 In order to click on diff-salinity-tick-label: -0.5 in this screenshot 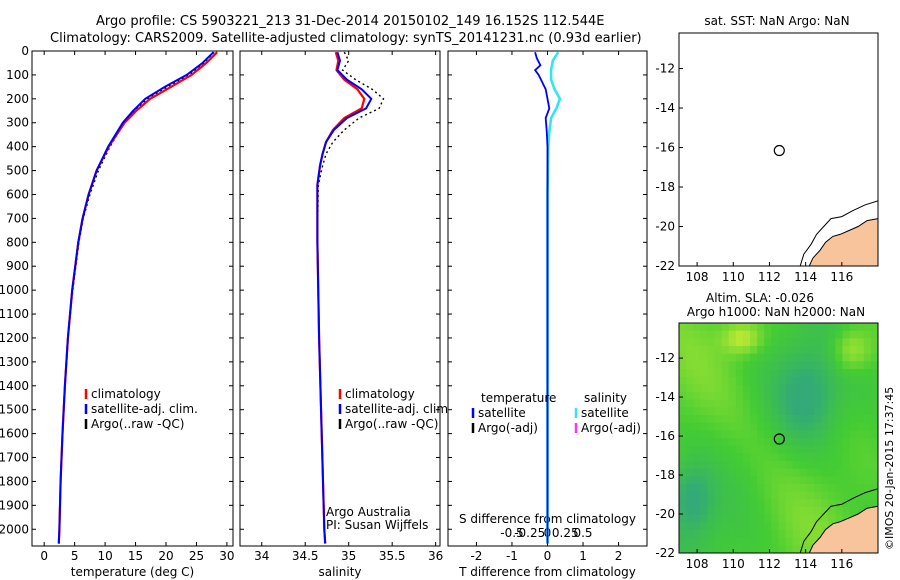, I will do `click(511, 533)`.